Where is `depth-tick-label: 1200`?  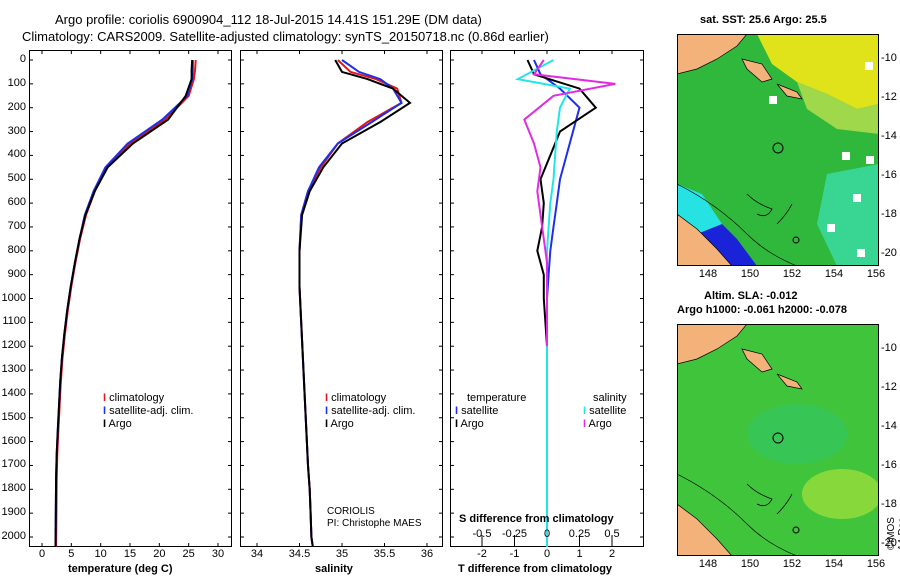 depth-tick-label: 1200 is located at coordinates (13, 345).